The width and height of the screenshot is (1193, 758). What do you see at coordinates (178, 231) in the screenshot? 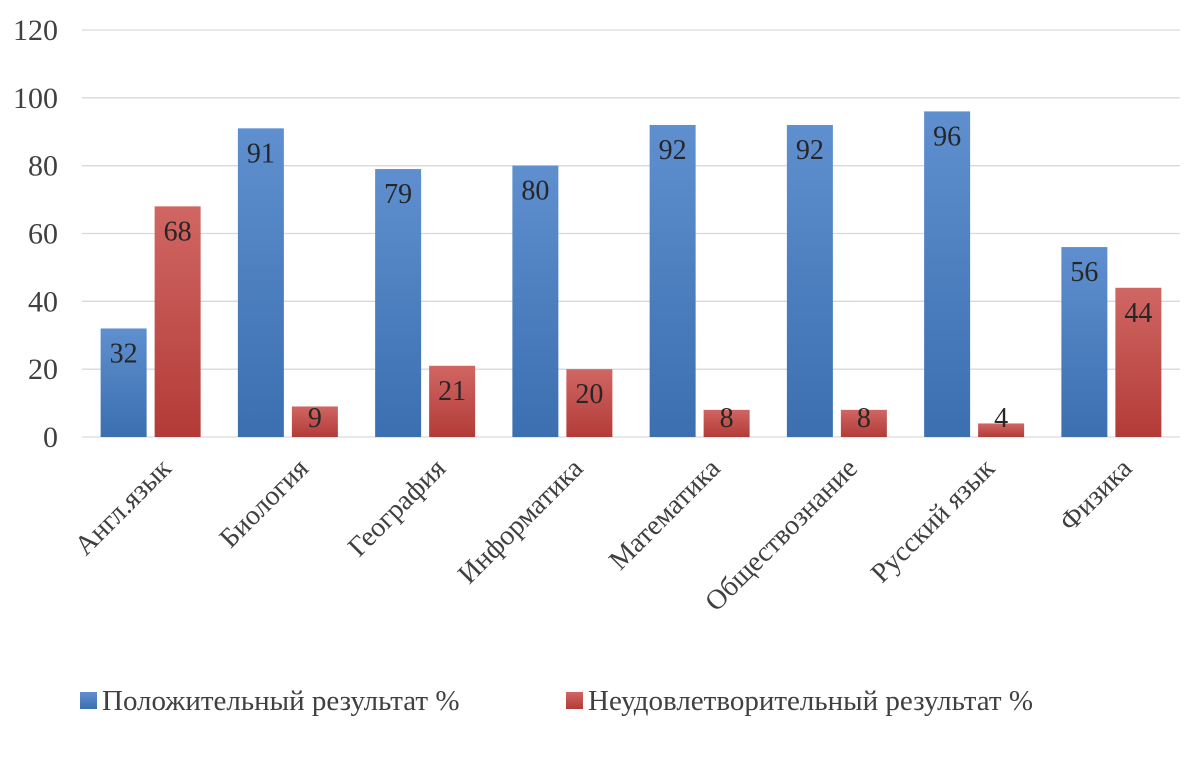
I see `data-label: 68` at bounding box center [178, 231].